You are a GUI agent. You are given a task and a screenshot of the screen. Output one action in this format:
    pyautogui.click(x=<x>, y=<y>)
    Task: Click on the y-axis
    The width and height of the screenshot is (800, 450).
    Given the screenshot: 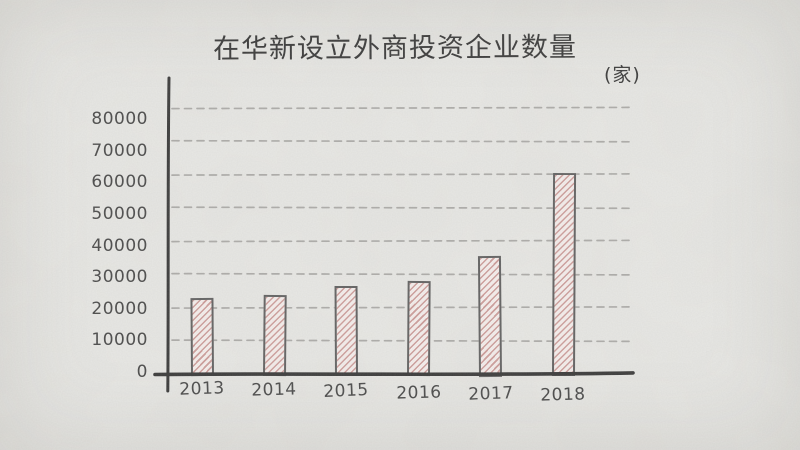 What is the action you would take?
    pyautogui.click(x=168, y=234)
    